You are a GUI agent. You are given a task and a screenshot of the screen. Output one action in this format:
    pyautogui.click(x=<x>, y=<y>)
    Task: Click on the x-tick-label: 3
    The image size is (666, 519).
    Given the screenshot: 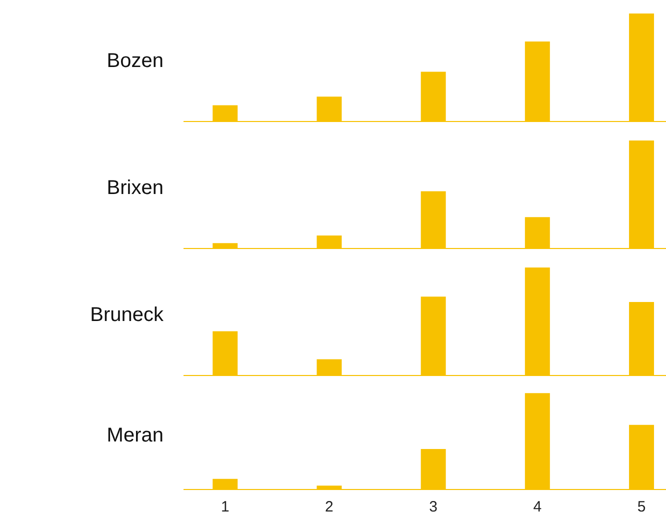 What is the action you would take?
    pyautogui.click(x=433, y=507)
    